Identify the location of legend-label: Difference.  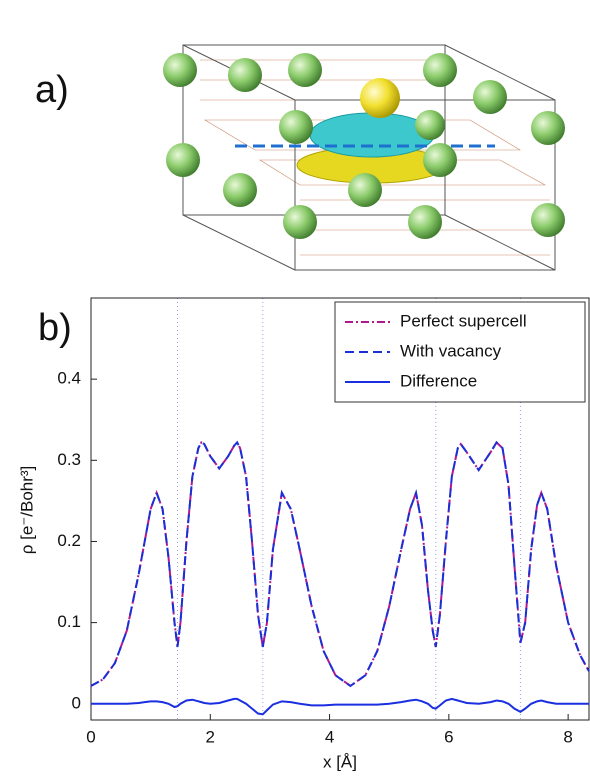
(438, 380).